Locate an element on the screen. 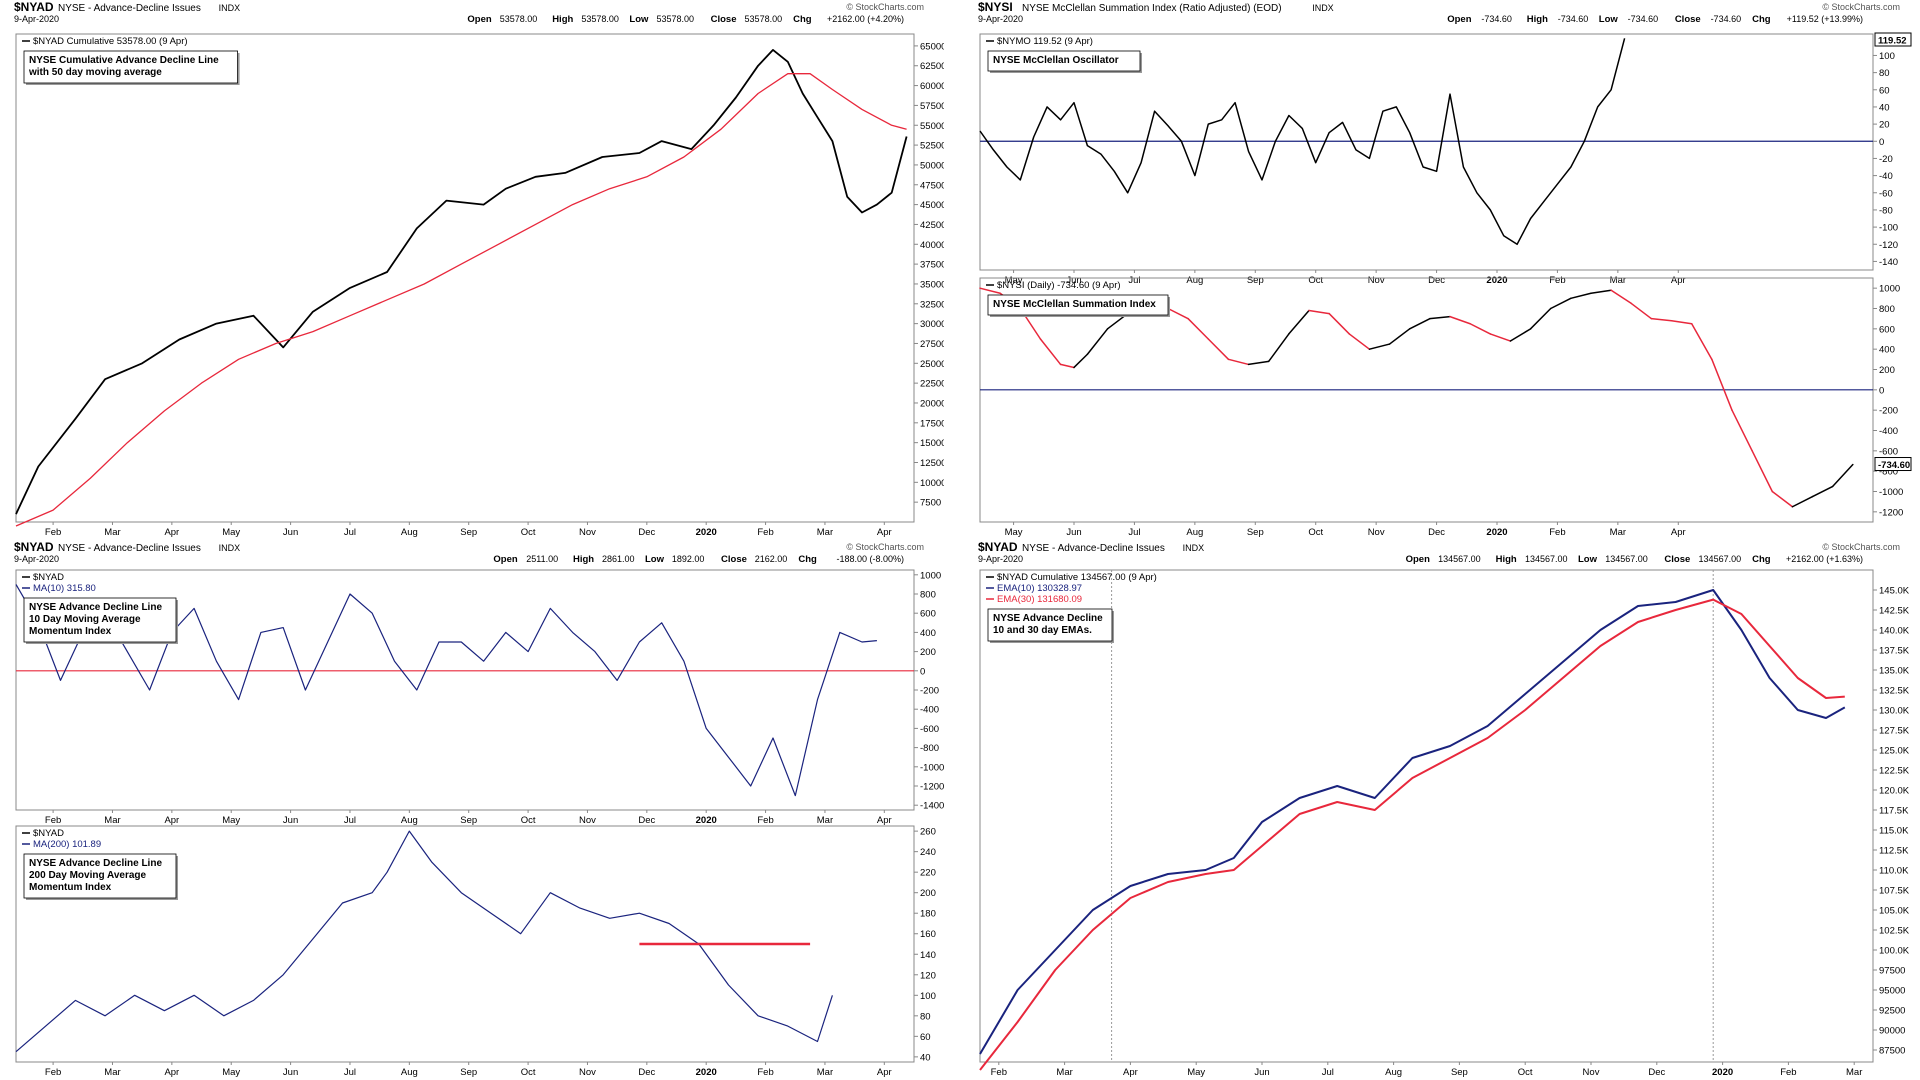  y-tick-label: 40 is located at coordinates (1884, 107).